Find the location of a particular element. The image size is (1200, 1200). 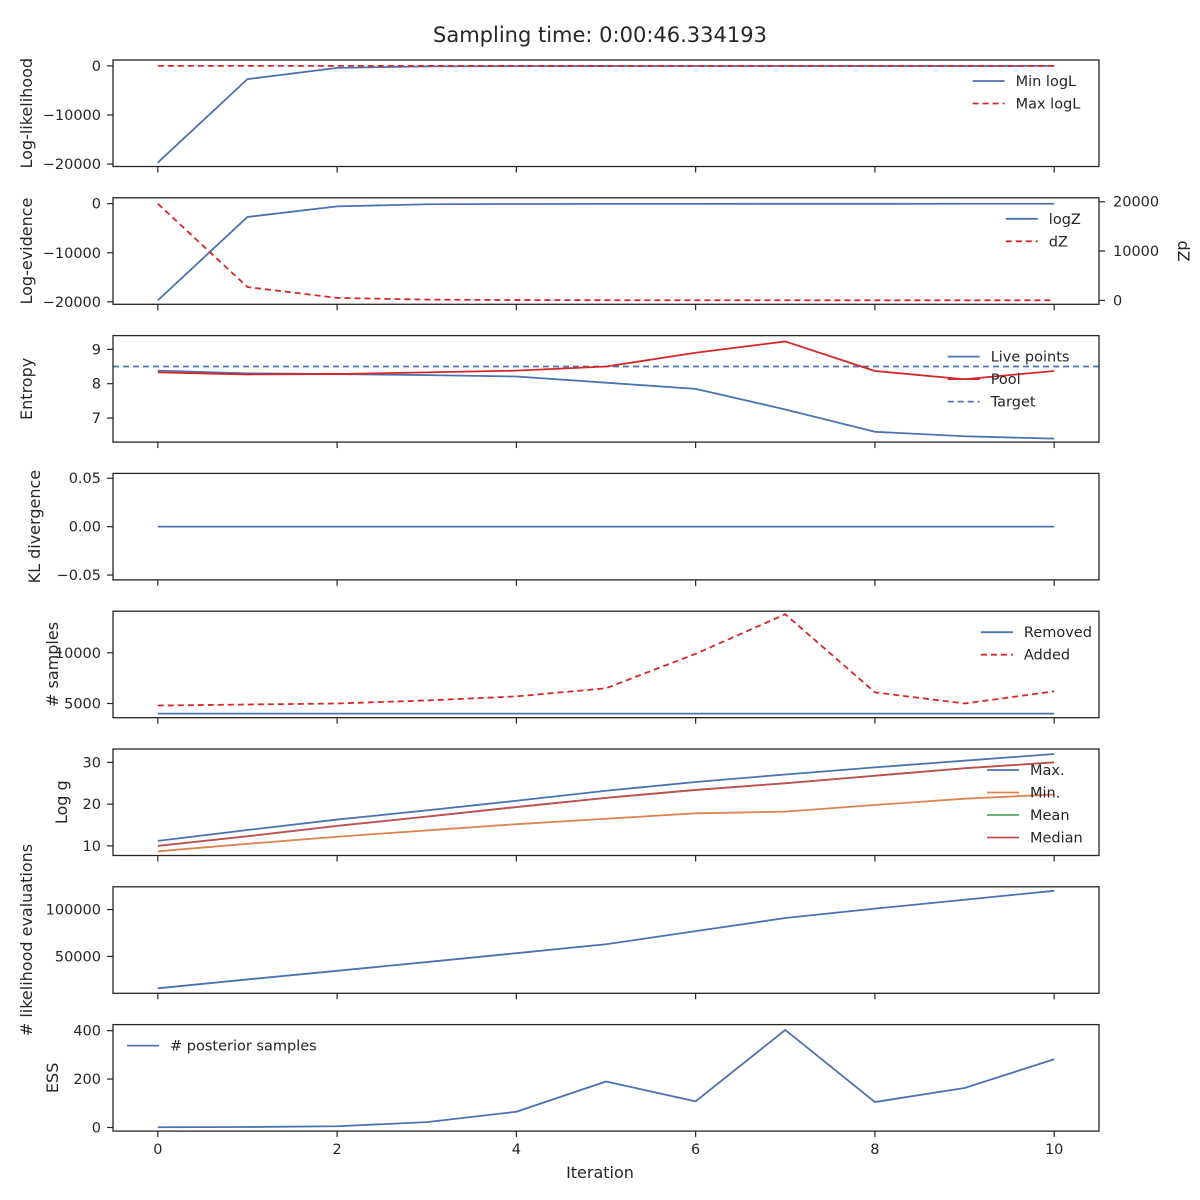

legend-label: Min. is located at coordinates (1045, 794).